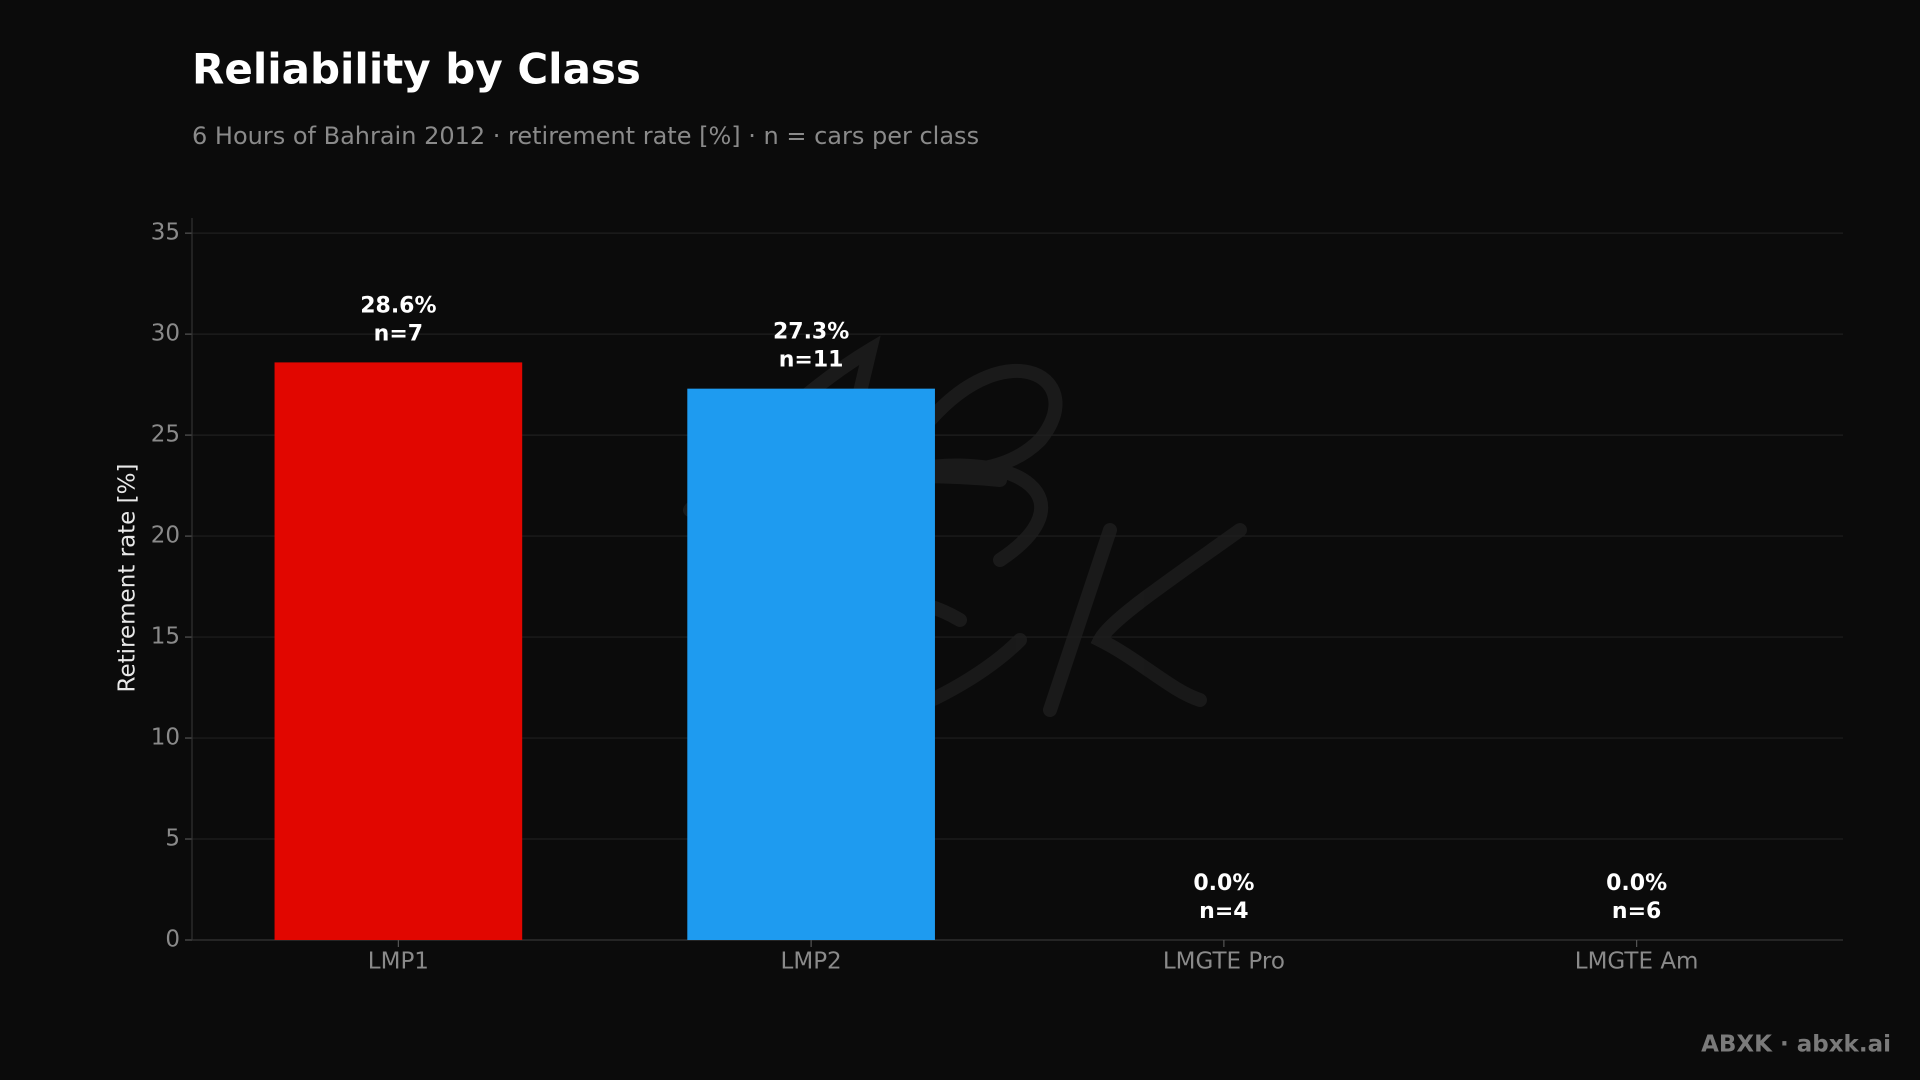 This screenshot has width=1920, height=1080. Describe the element at coordinates (165, 334) in the screenshot. I see `y-tick-label: 30` at that location.